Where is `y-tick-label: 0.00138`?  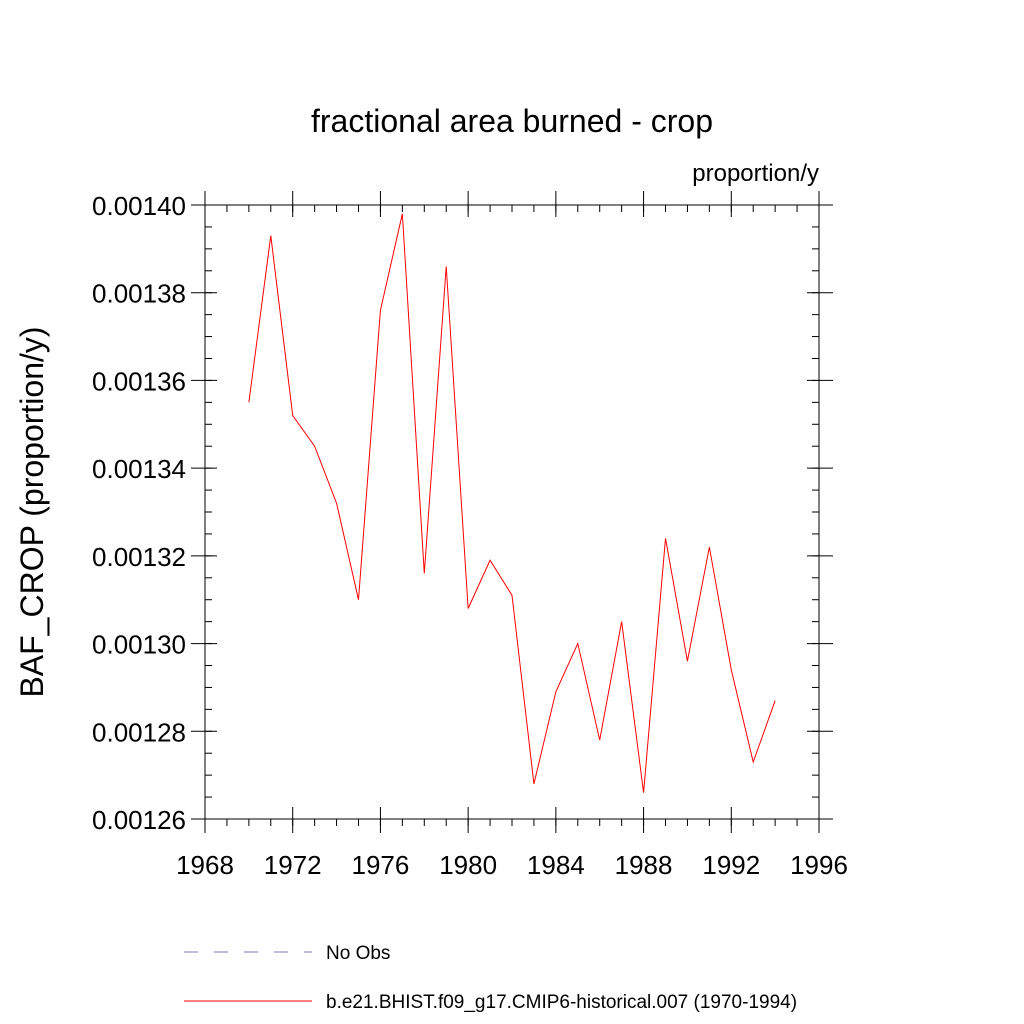 y-tick-label: 0.00138 is located at coordinates (139, 294).